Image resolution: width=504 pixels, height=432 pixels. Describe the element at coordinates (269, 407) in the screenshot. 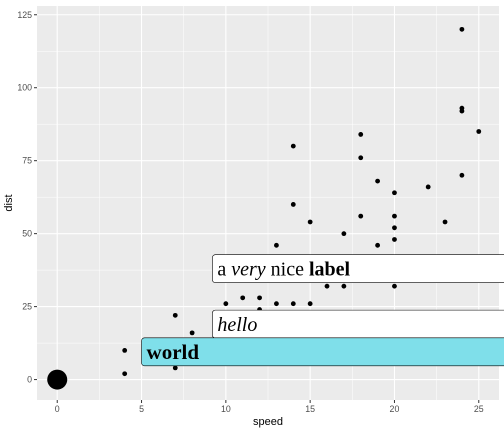

I see `x-axis-ticks: 0 5 10 15 20 25` at that location.